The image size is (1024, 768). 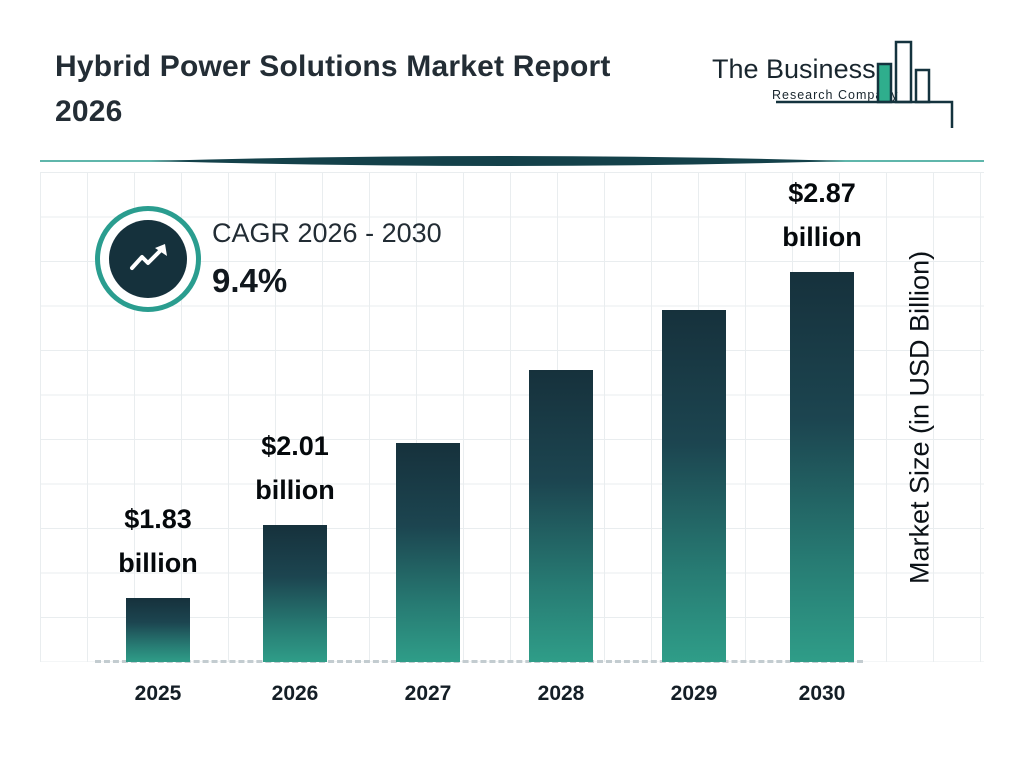 I want to click on cagr-badge-inner, so click(x=148, y=259).